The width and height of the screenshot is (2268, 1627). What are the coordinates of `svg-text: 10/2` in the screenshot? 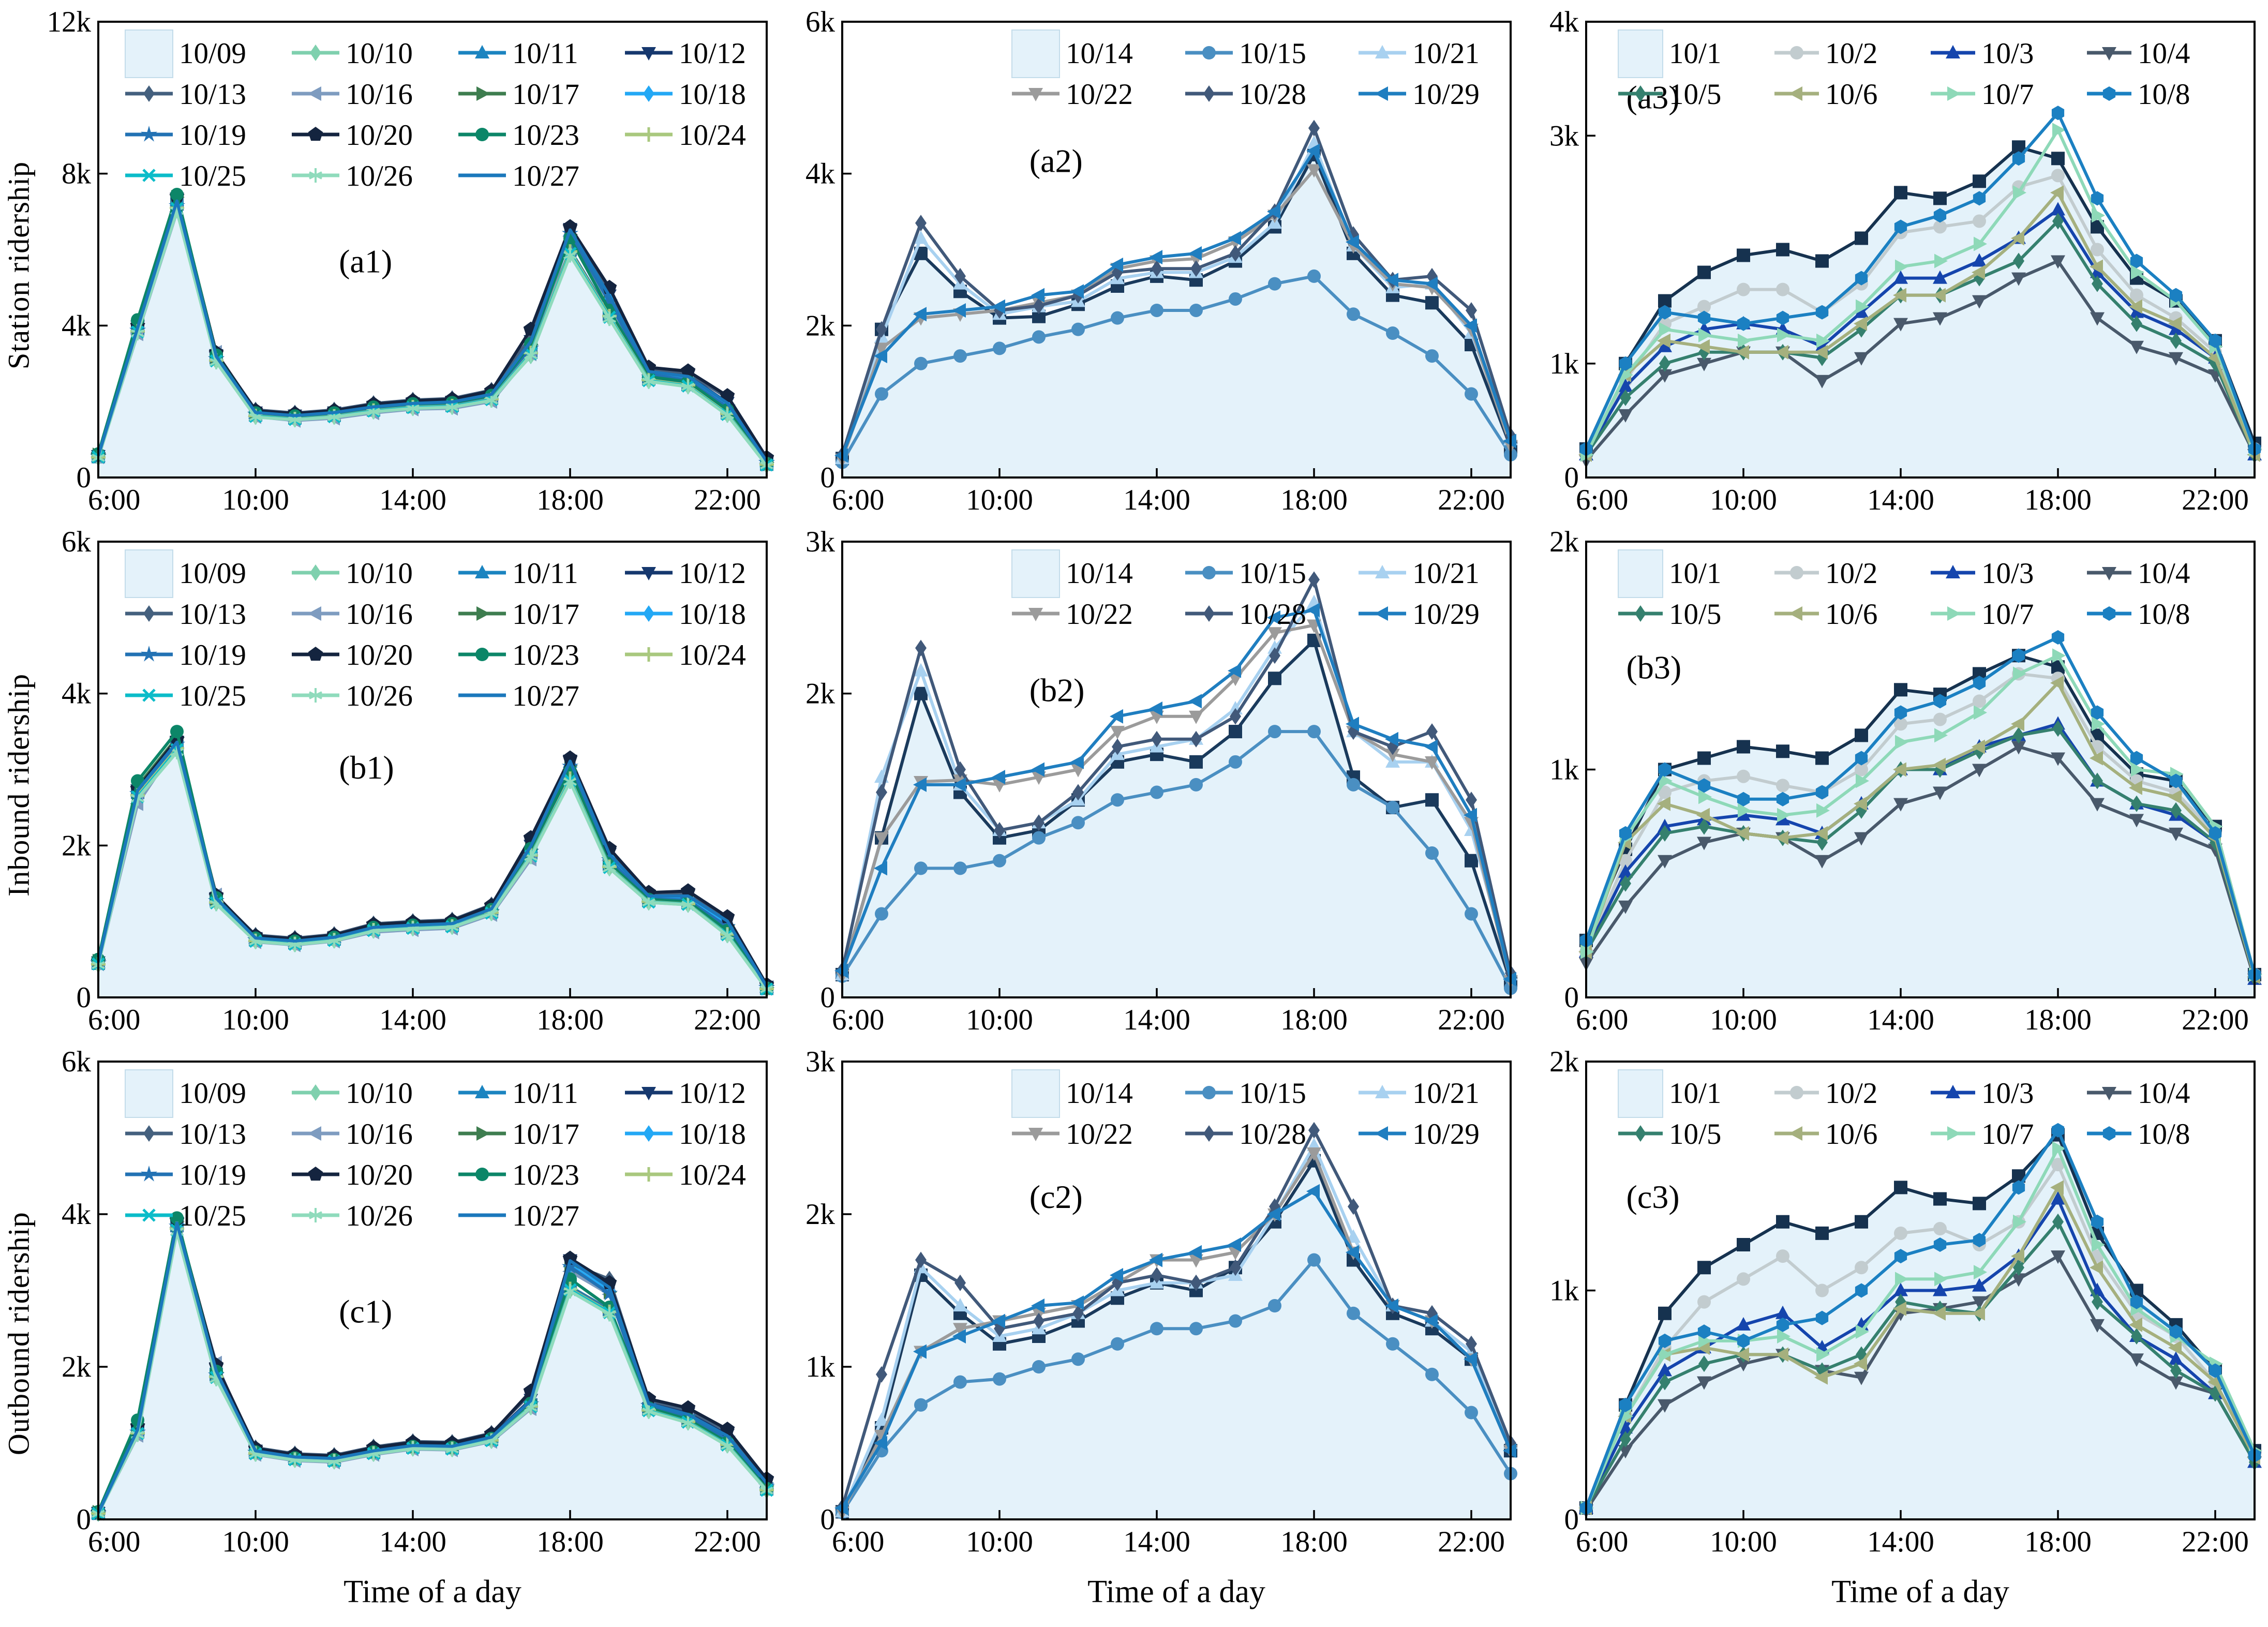 It's located at (1851, 573).